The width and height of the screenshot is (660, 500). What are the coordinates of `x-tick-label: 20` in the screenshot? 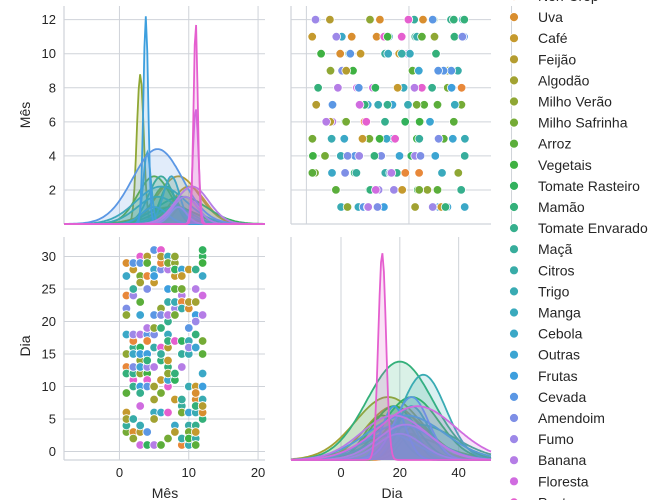 It's located at (400, 472).